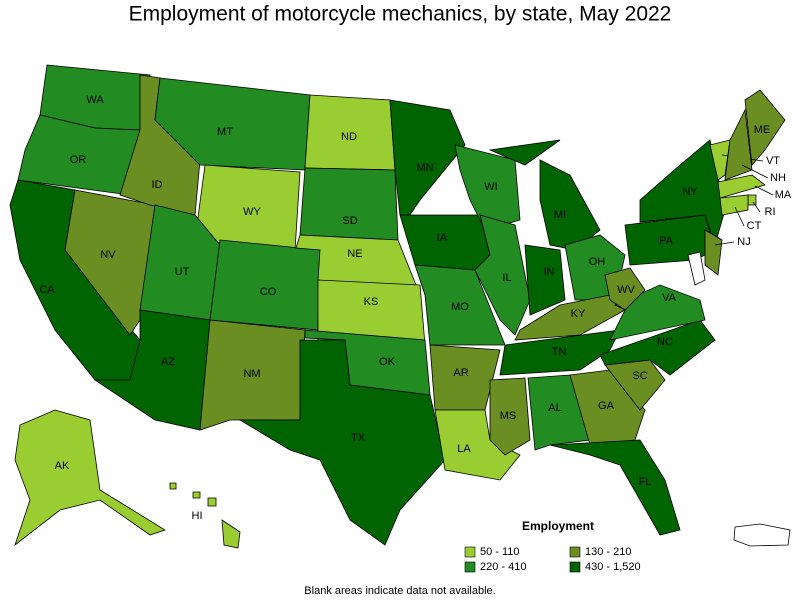  What do you see at coordinates (613, 567) in the screenshot?
I see `legend-label: 430 - 1,520` at bounding box center [613, 567].